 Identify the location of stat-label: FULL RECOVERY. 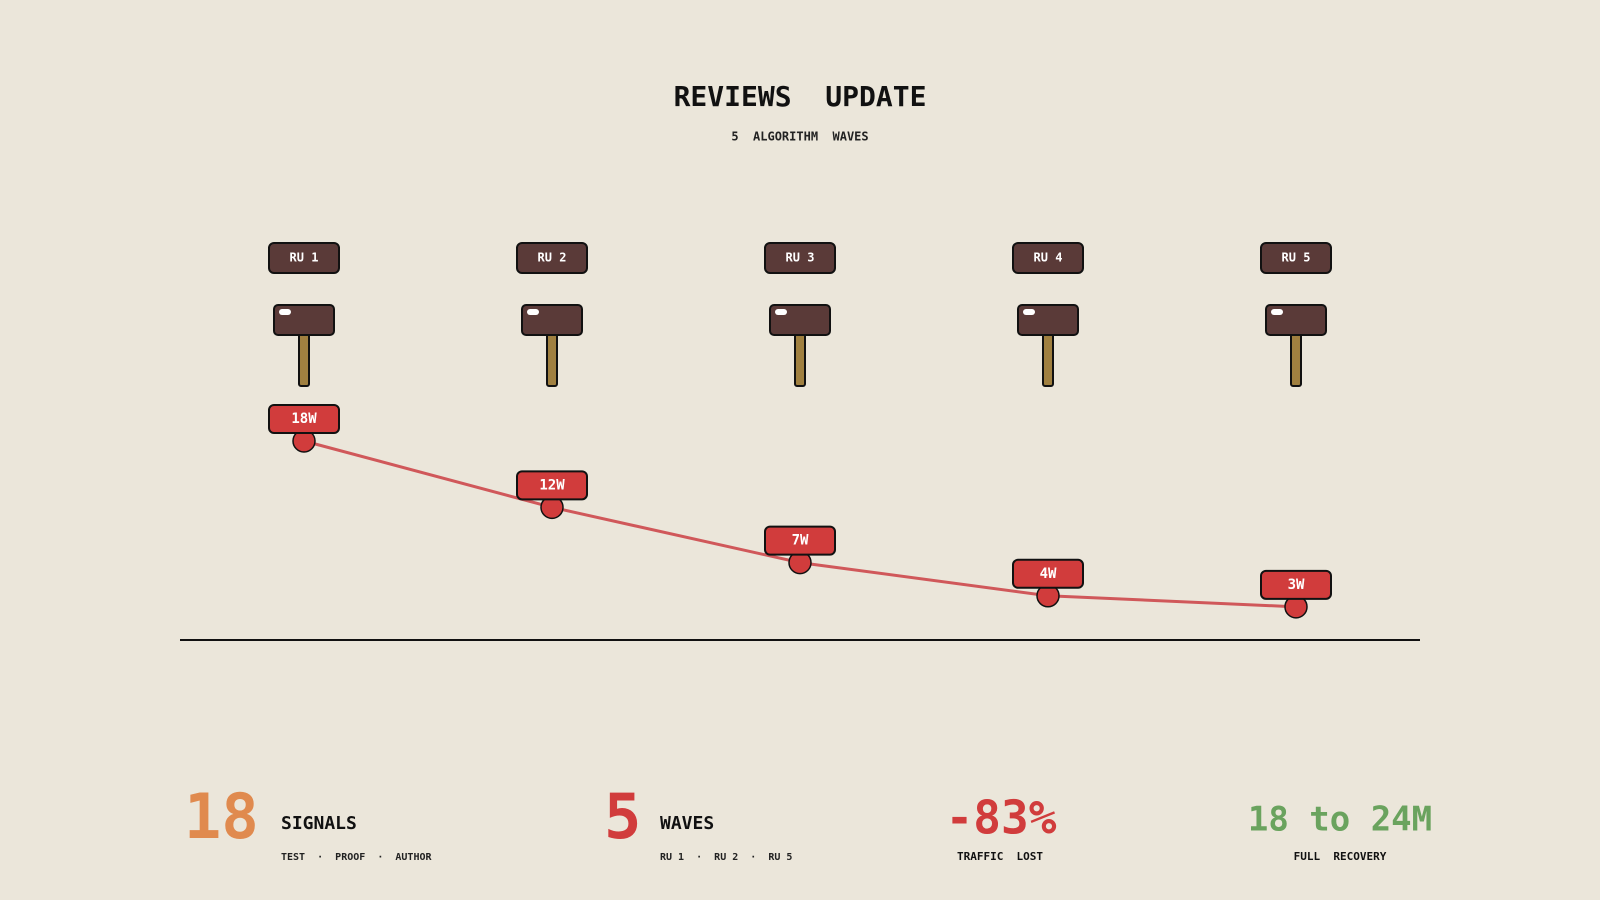
(1340, 856).